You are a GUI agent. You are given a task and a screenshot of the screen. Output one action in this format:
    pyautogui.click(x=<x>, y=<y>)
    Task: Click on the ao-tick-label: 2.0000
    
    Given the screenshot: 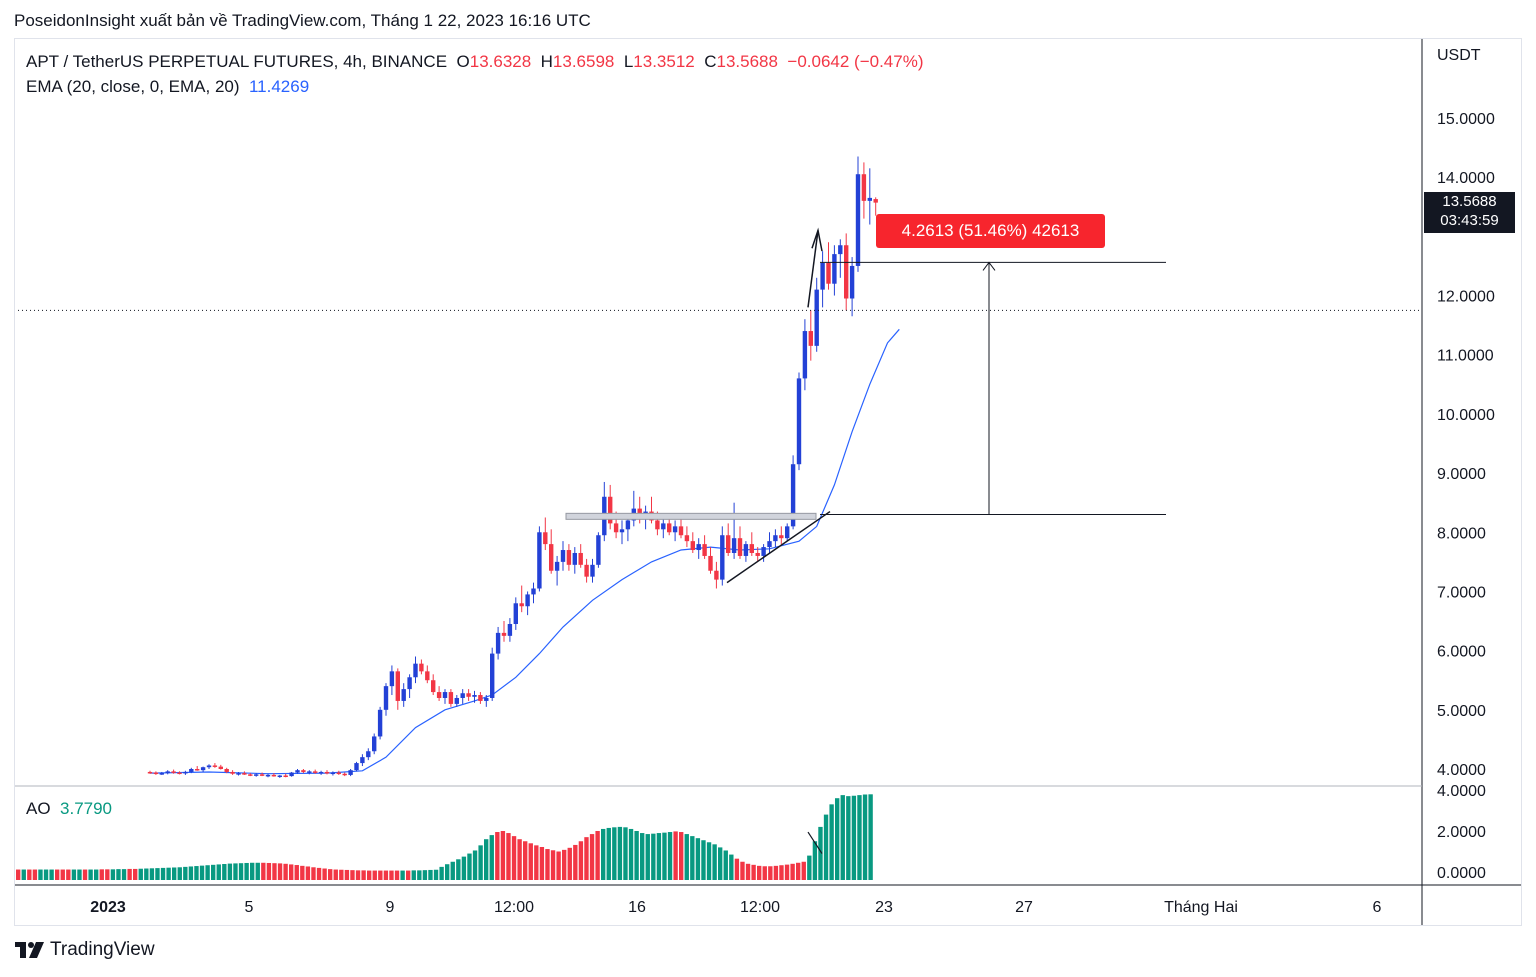 What is the action you would take?
    pyautogui.click(x=1461, y=832)
    